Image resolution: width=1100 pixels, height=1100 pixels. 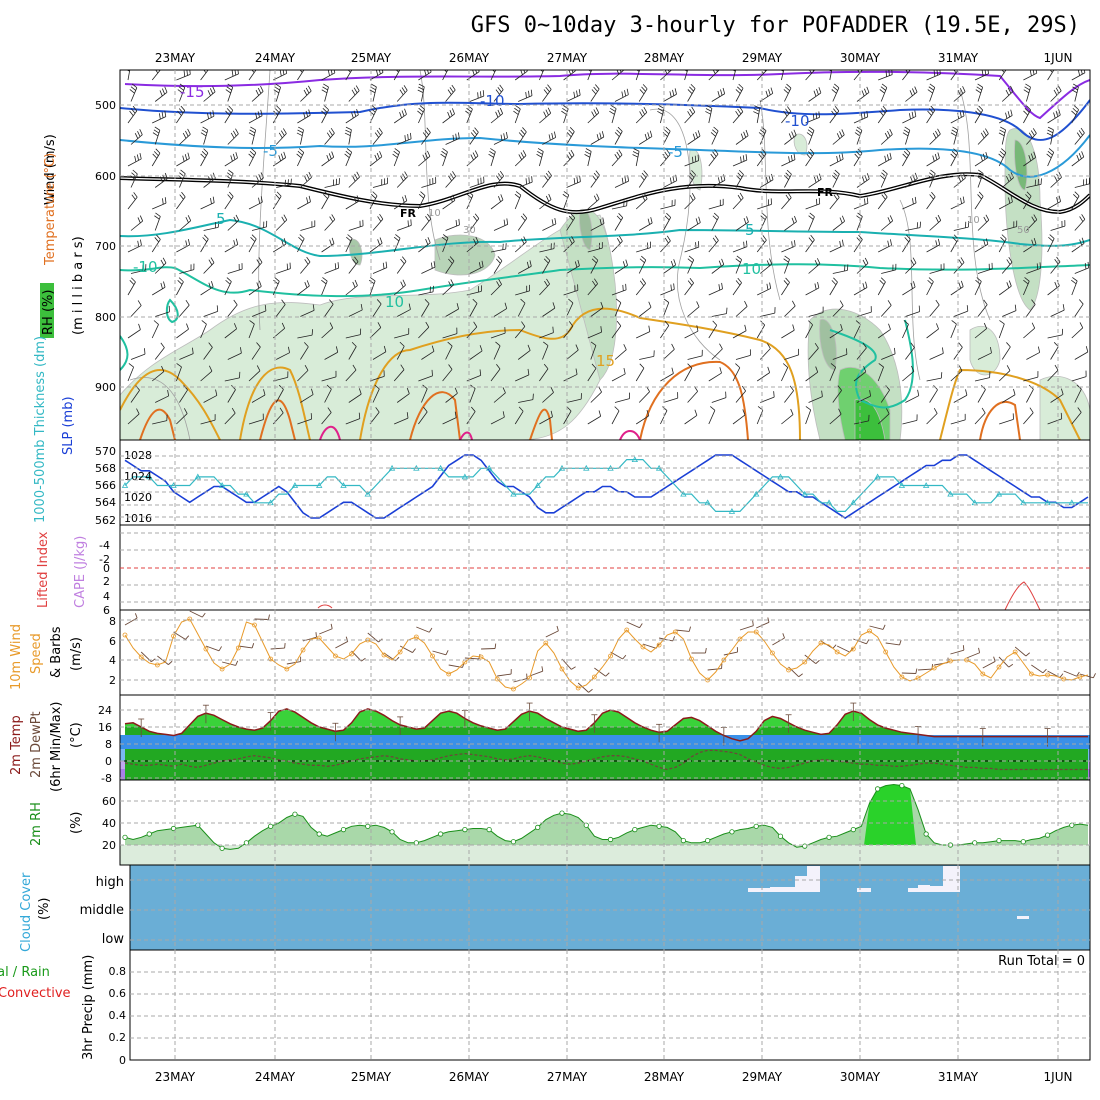 I want to click on date-label: 27MAY, so click(x=567, y=58).